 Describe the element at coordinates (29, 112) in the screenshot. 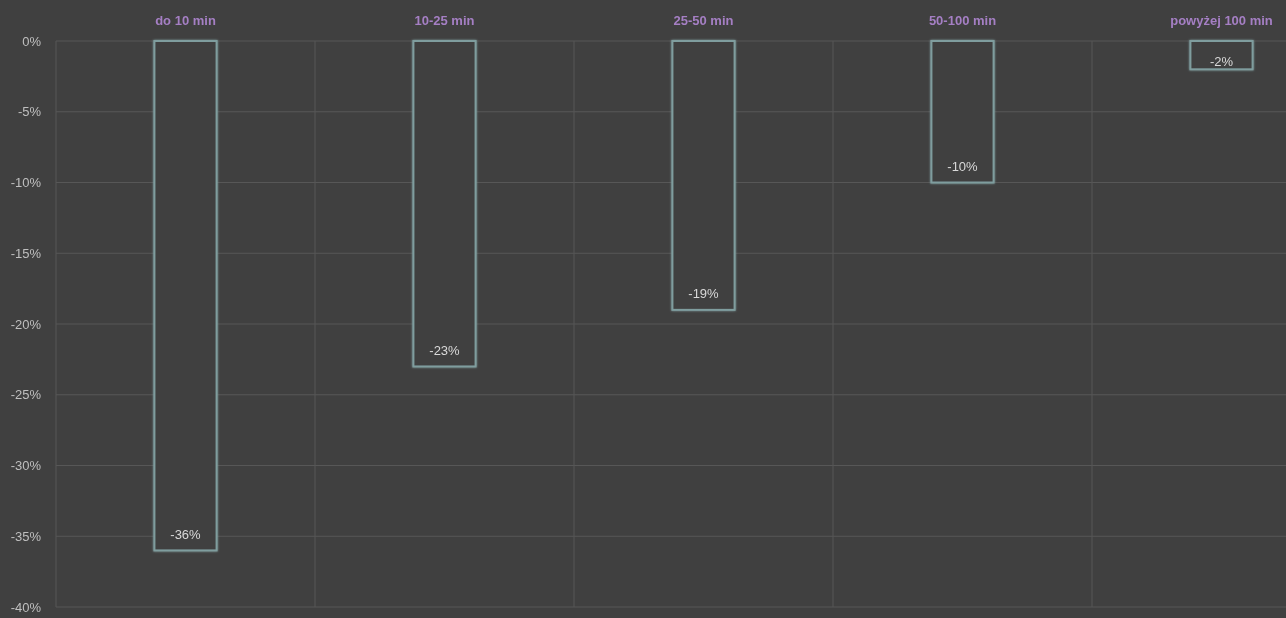

I see `y-tick-label: -5%` at that location.